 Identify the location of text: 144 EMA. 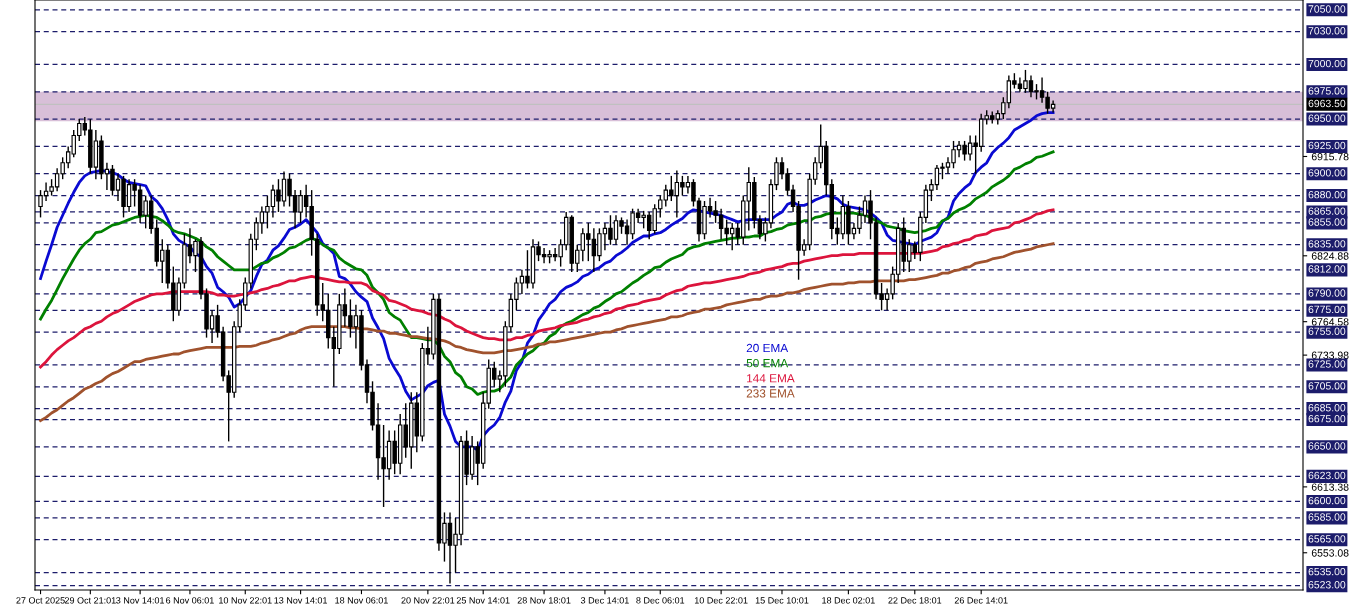
(771, 378).